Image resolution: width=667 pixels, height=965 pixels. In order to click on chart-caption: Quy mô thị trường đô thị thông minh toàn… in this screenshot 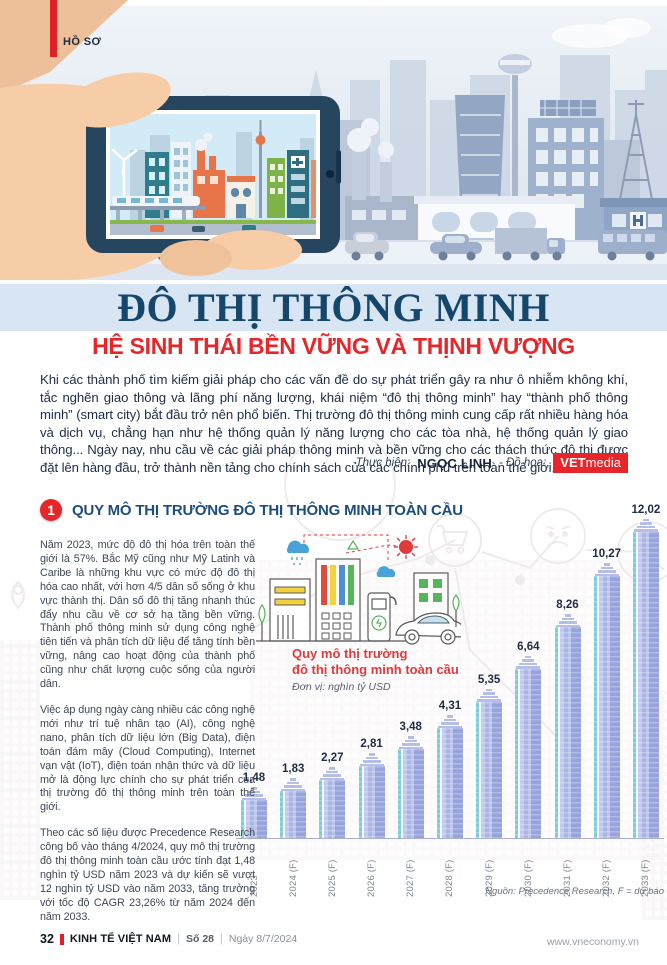, I will do `click(375, 669)`.